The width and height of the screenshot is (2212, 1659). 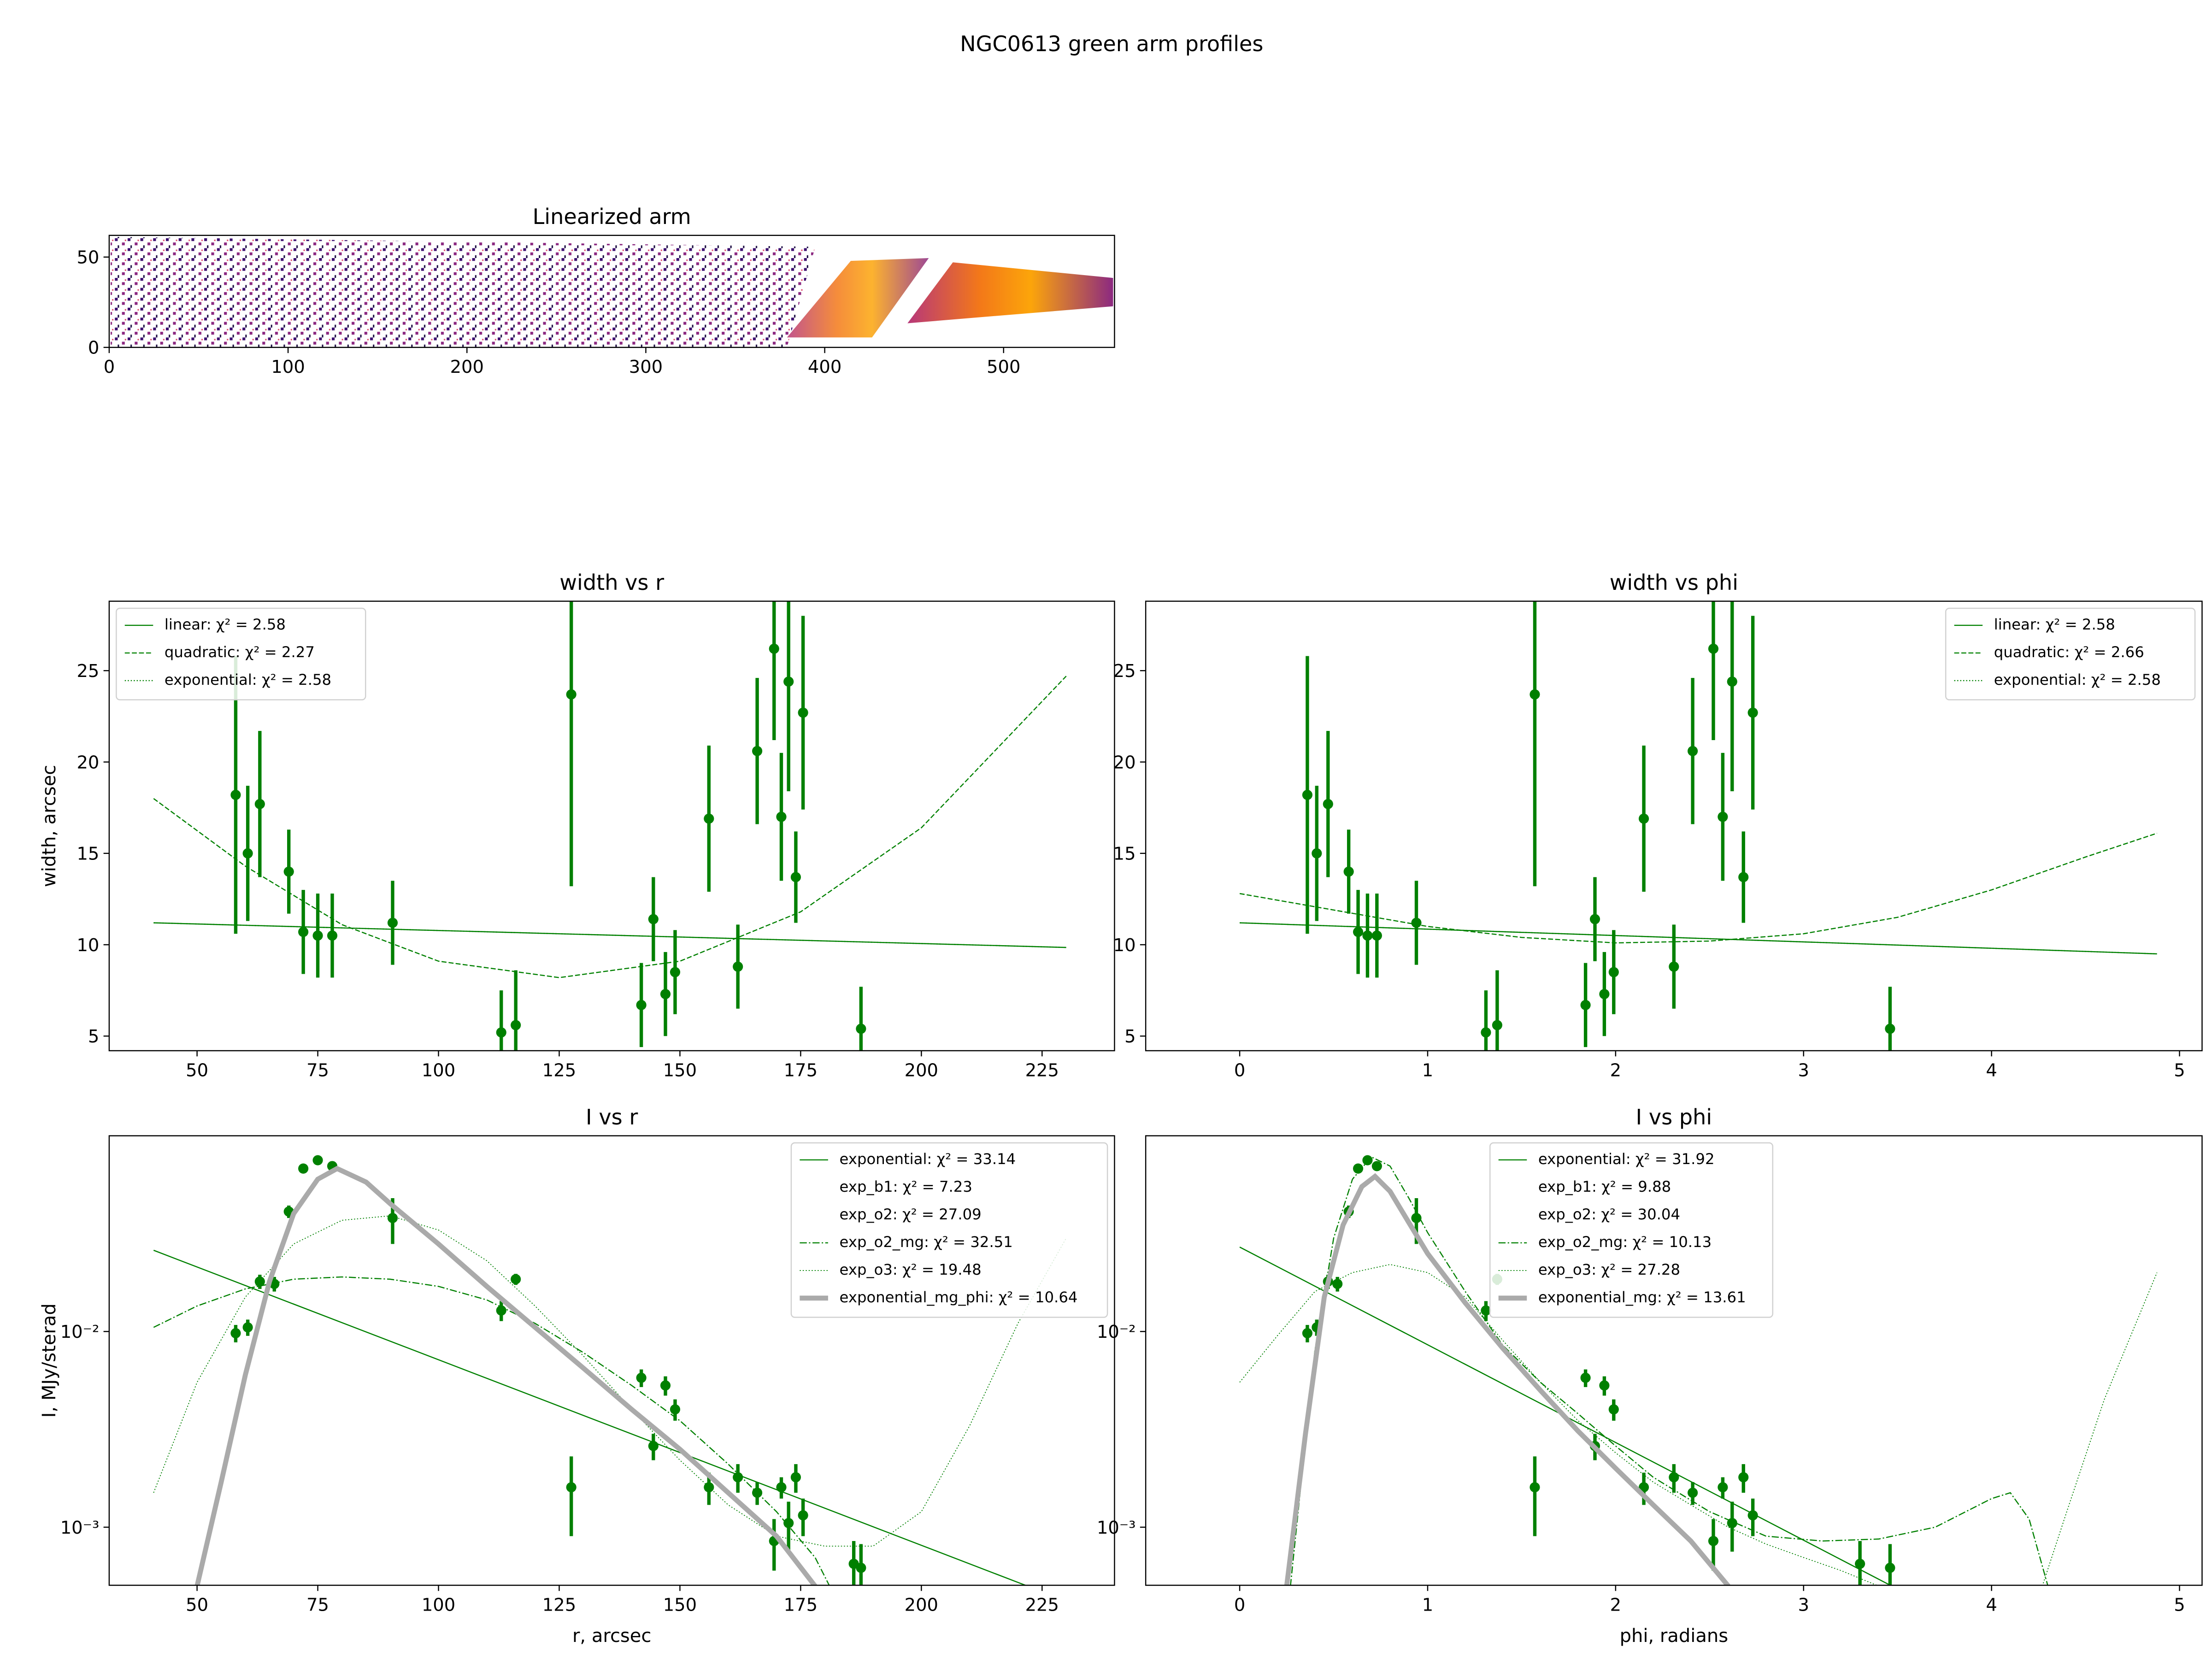 What do you see at coordinates (87, 671) in the screenshot?
I see `y-tick-label: 25` at bounding box center [87, 671].